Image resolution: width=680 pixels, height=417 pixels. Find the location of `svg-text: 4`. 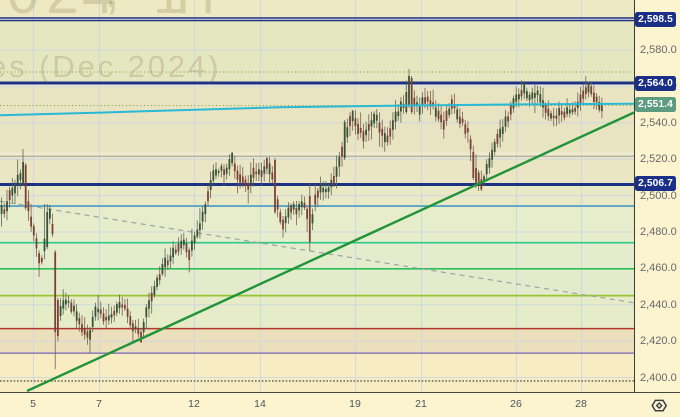

svg-text: 4 is located at coordinates (98, 13).